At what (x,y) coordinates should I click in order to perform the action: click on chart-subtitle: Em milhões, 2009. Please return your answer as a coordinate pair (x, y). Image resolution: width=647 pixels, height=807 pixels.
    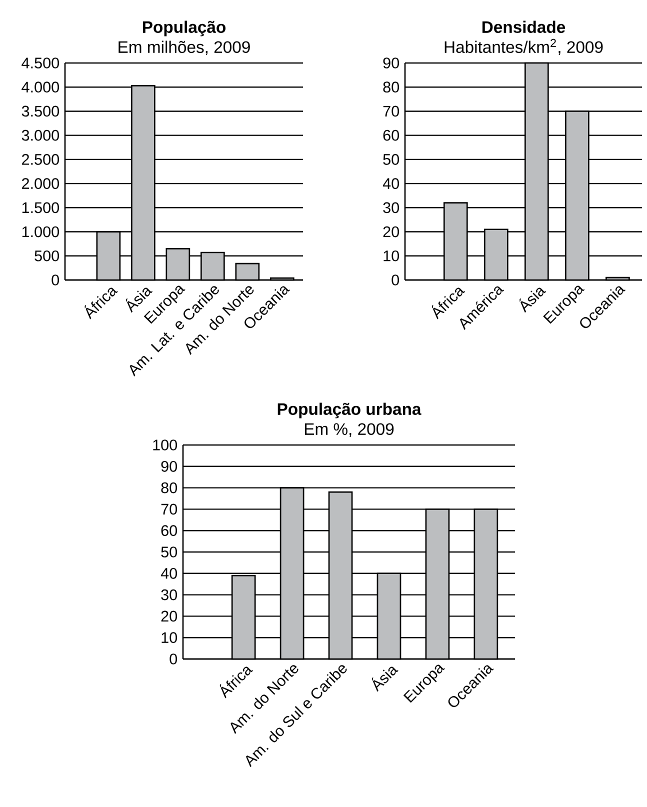
    Looking at the image, I should click on (184, 47).